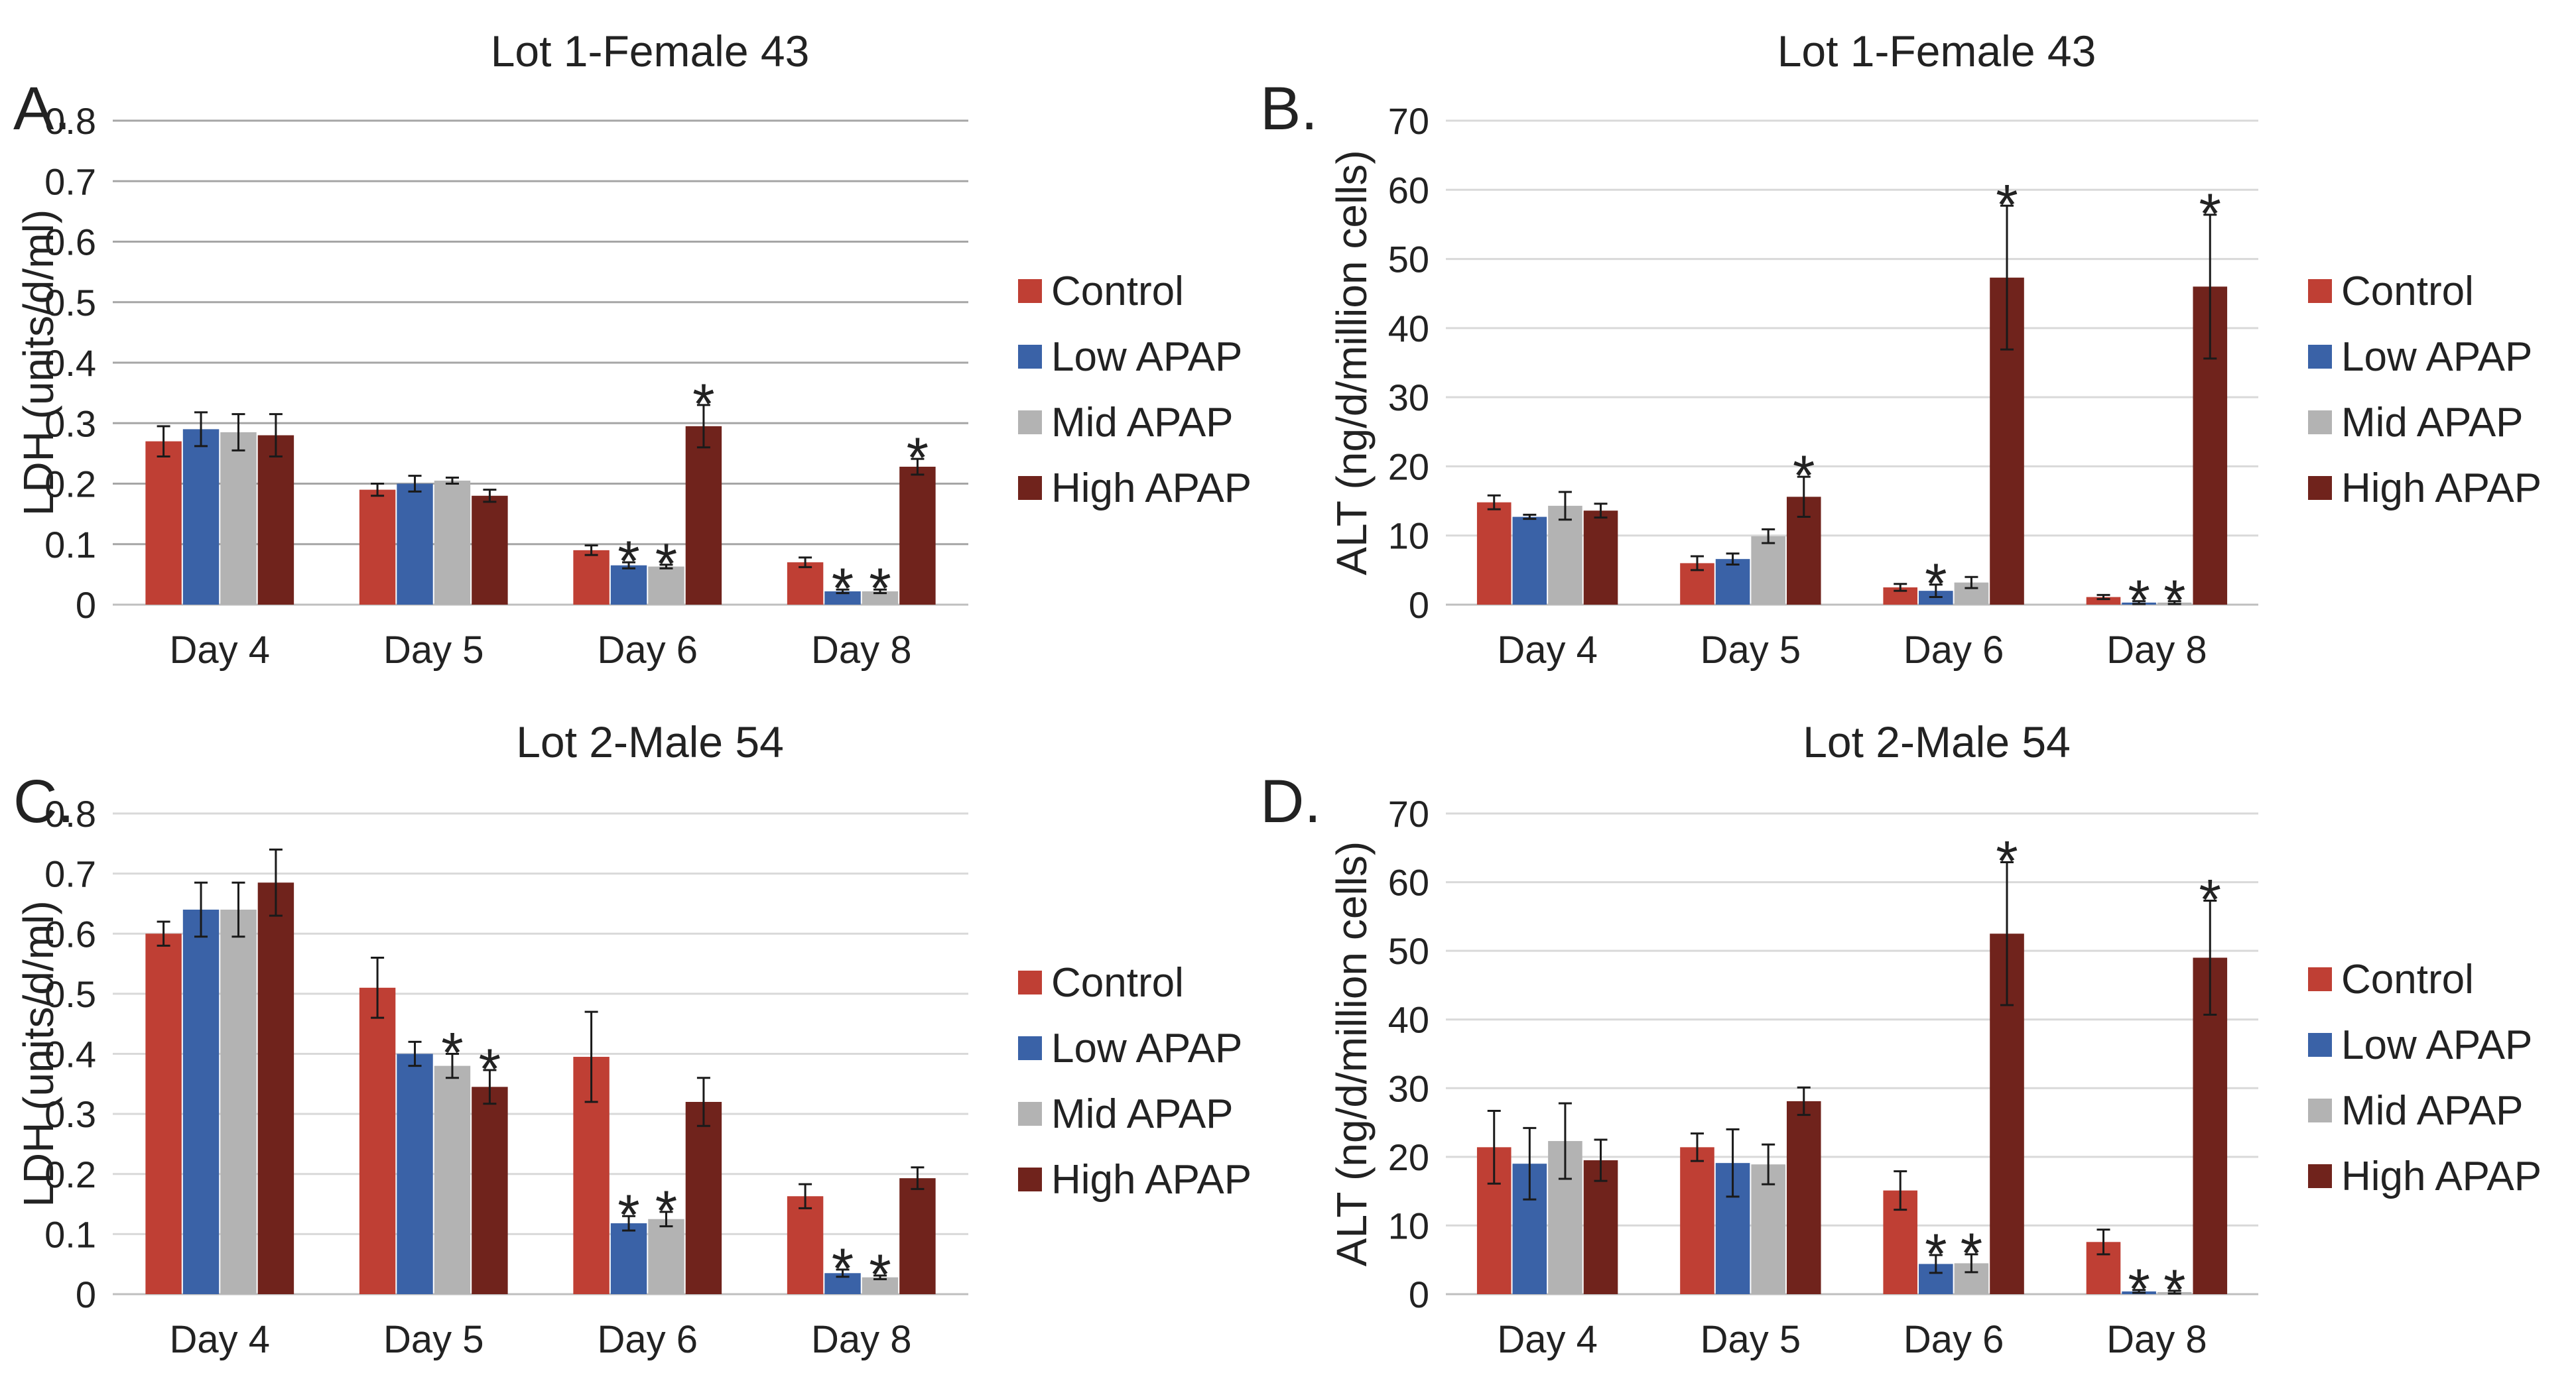  What do you see at coordinates (39, 363) in the screenshot?
I see `y-axis-label: LDH (units/d/ml)` at bounding box center [39, 363].